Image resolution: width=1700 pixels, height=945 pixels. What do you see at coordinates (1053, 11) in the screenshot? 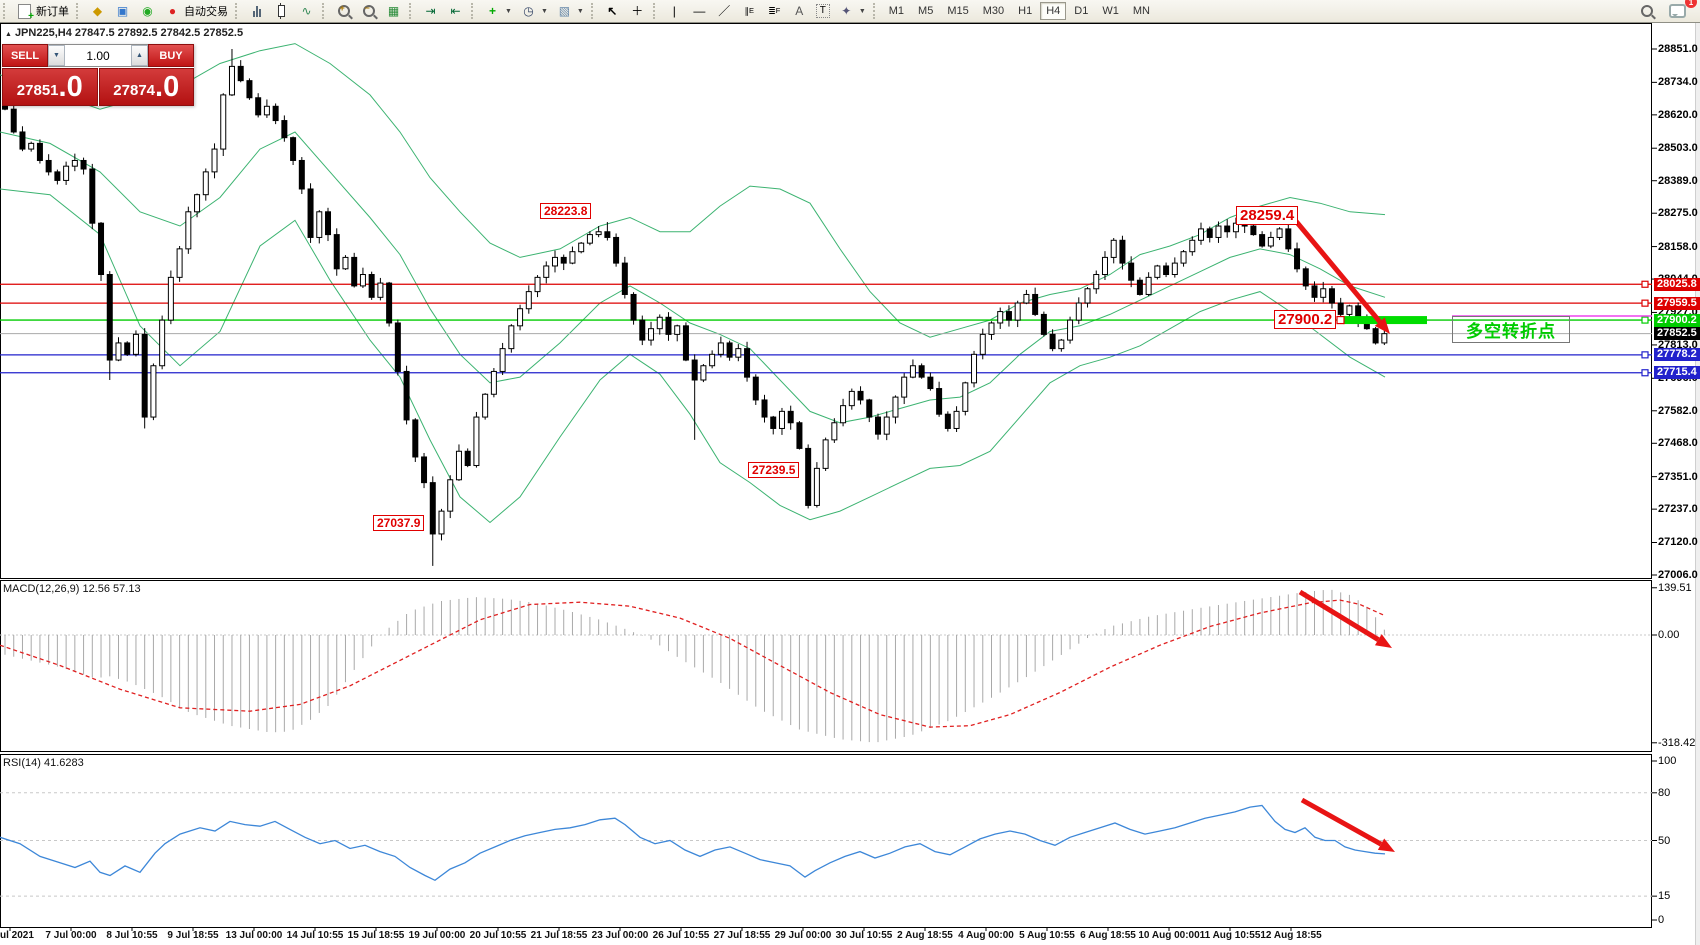
I see `timeframe-H4: H4` at bounding box center [1053, 11].